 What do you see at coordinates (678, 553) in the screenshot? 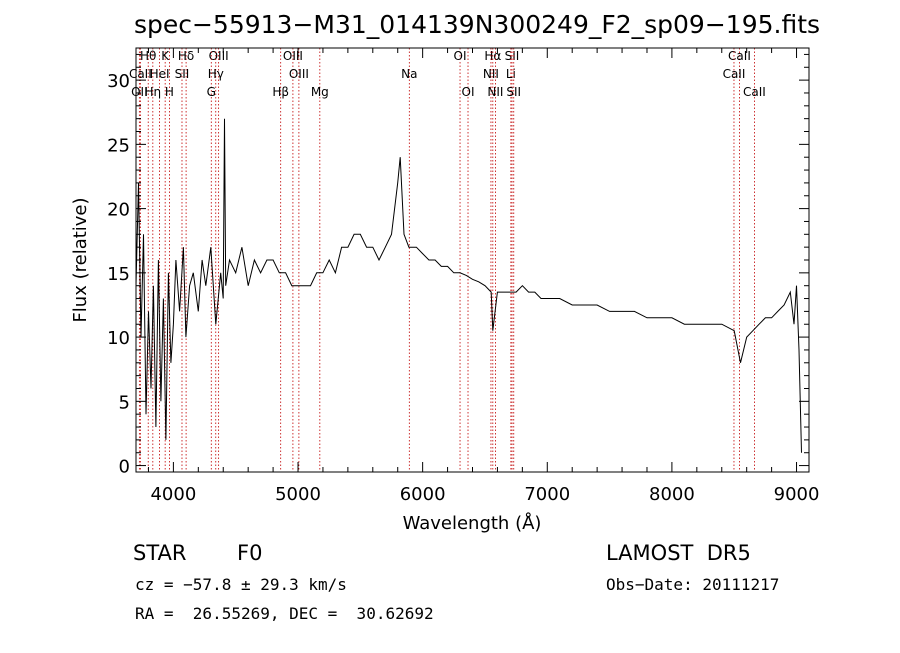
I see `survey-label: LAMOST DR5` at bounding box center [678, 553].